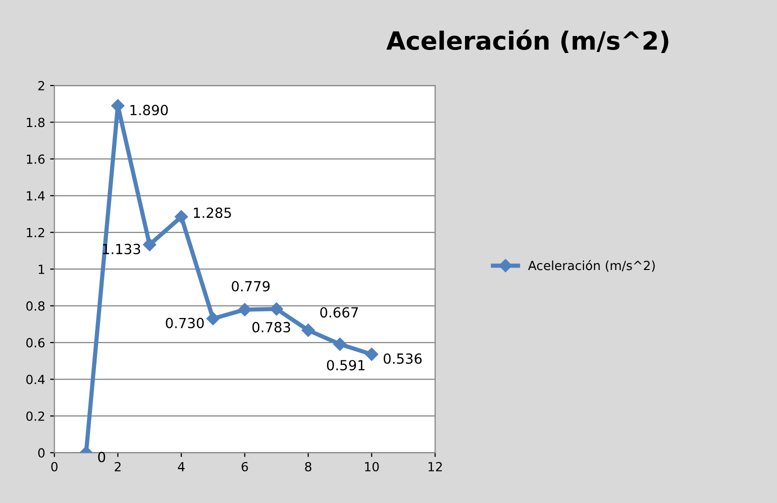 The height and width of the screenshot is (503, 777). What do you see at coordinates (271, 327) in the screenshot?
I see `data-label: 0.783` at bounding box center [271, 327].